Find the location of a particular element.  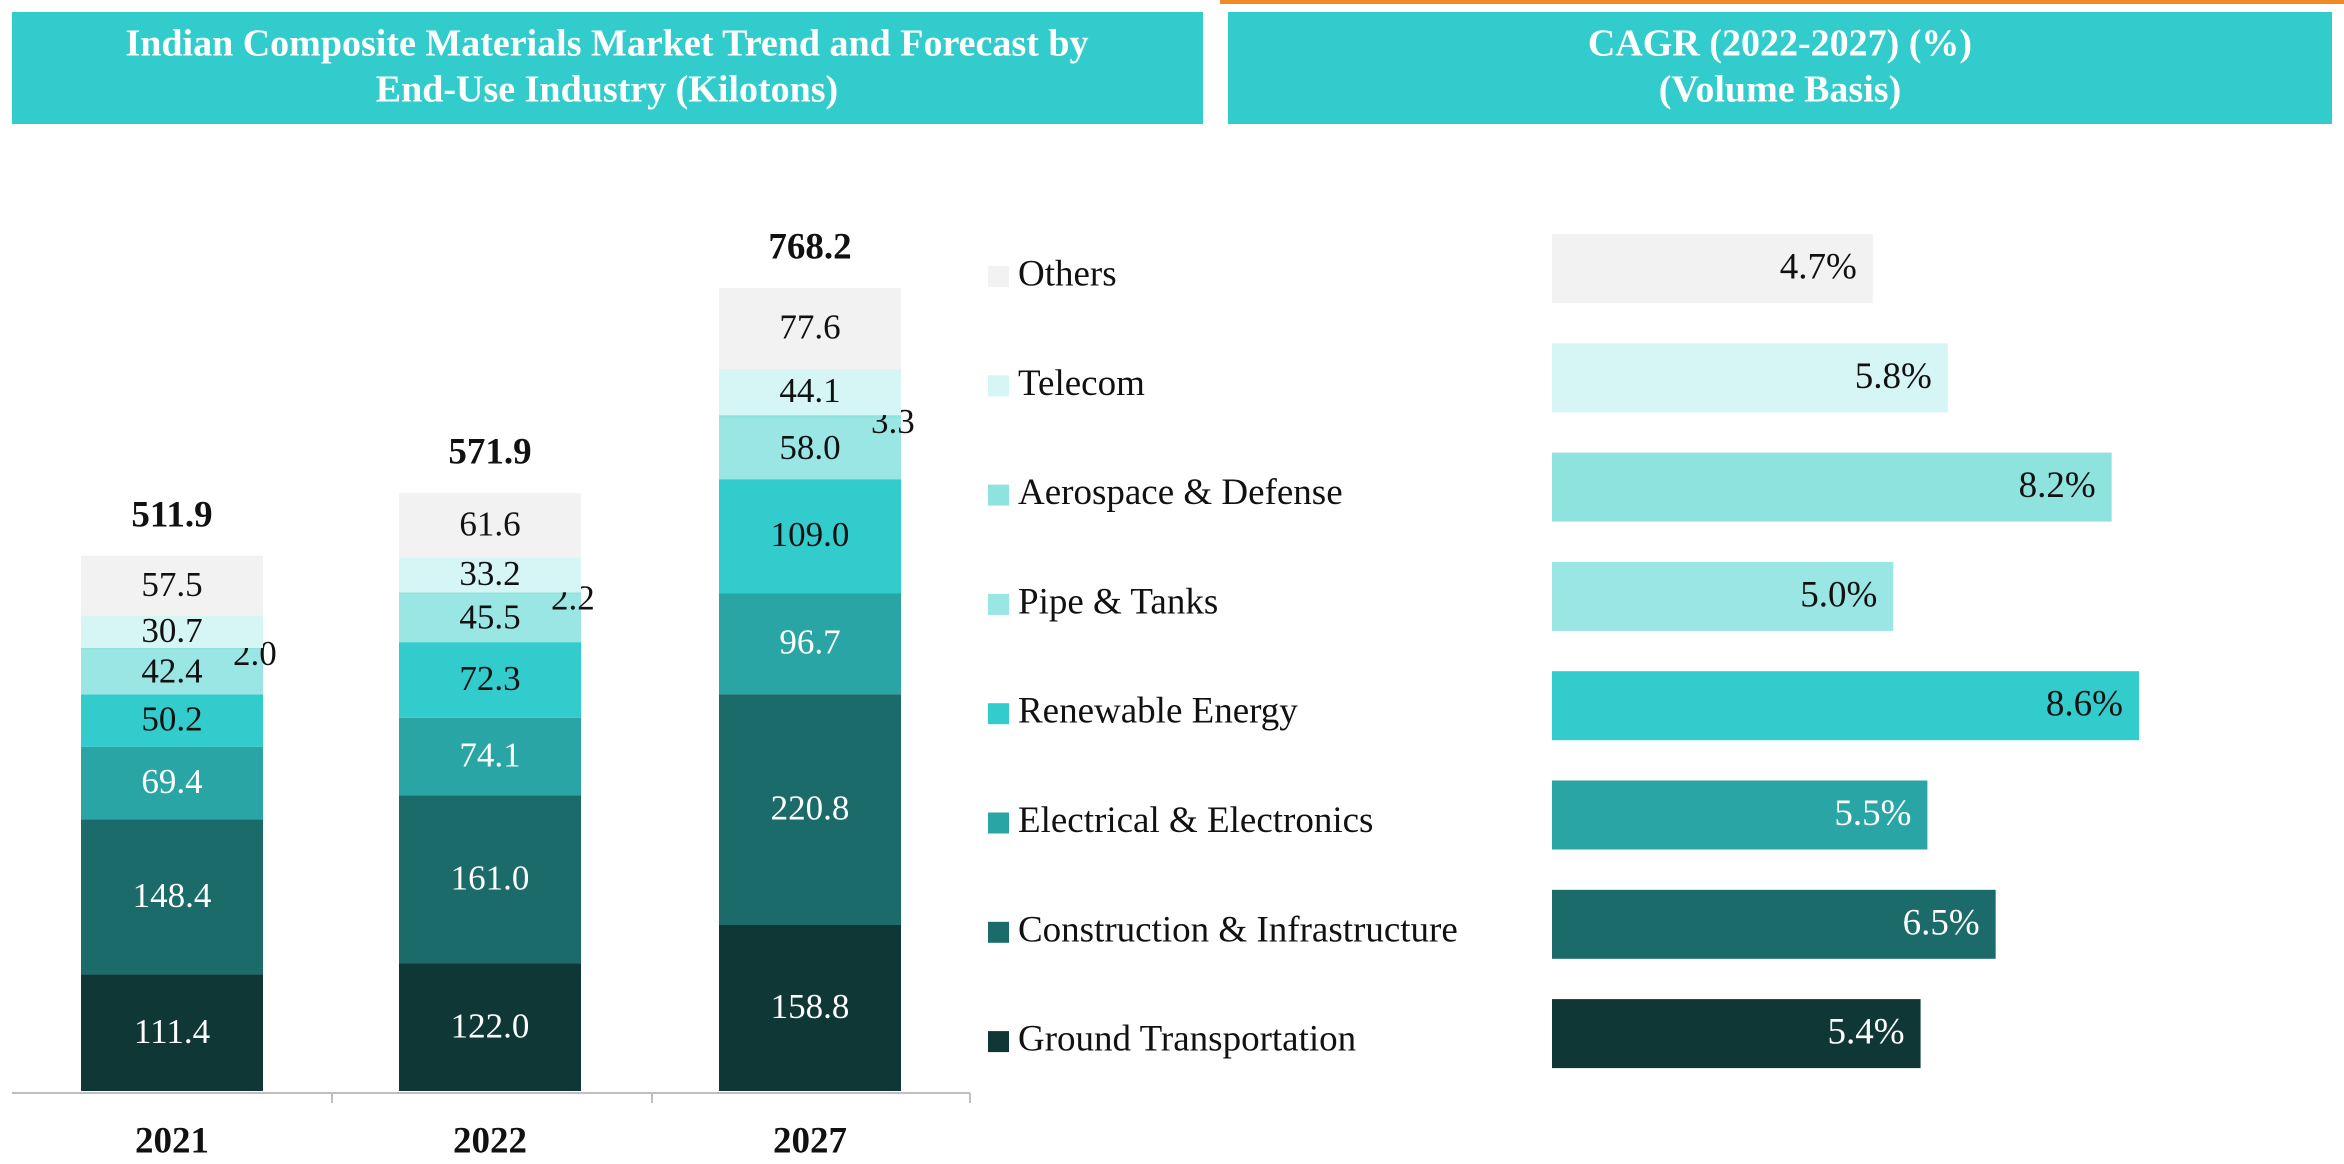

chart-title: CAGR (2022-2027) (%) is located at coordinates (1780, 44).